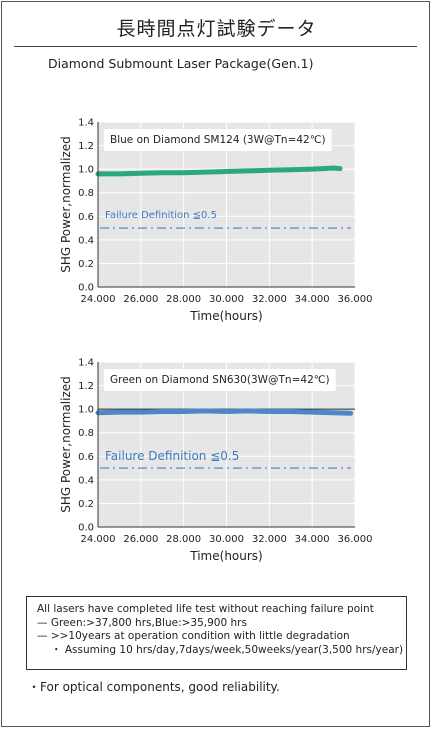  What do you see at coordinates (142, 622) in the screenshot?
I see `note-line-2: — Green:>37,800 hrs,Blue:>35,900 hrs` at bounding box center [142, 622].